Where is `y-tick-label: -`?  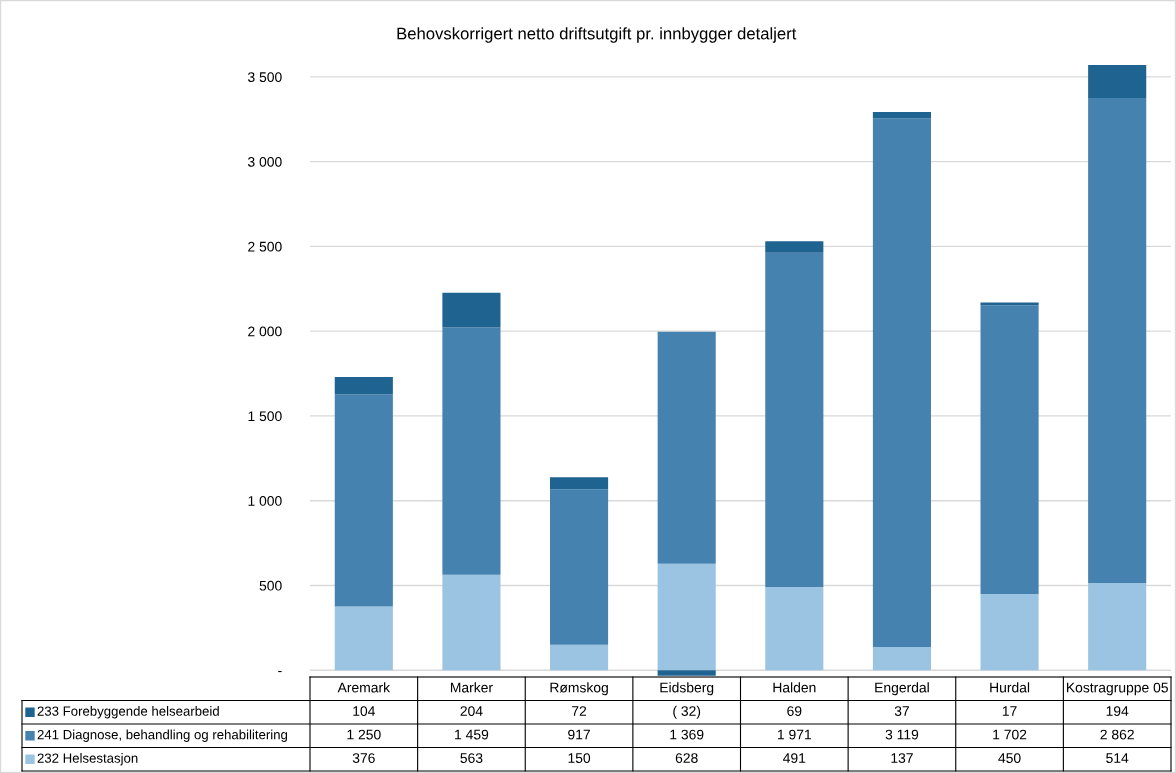
y-tick-label: - is located at coordinates (280, 672).